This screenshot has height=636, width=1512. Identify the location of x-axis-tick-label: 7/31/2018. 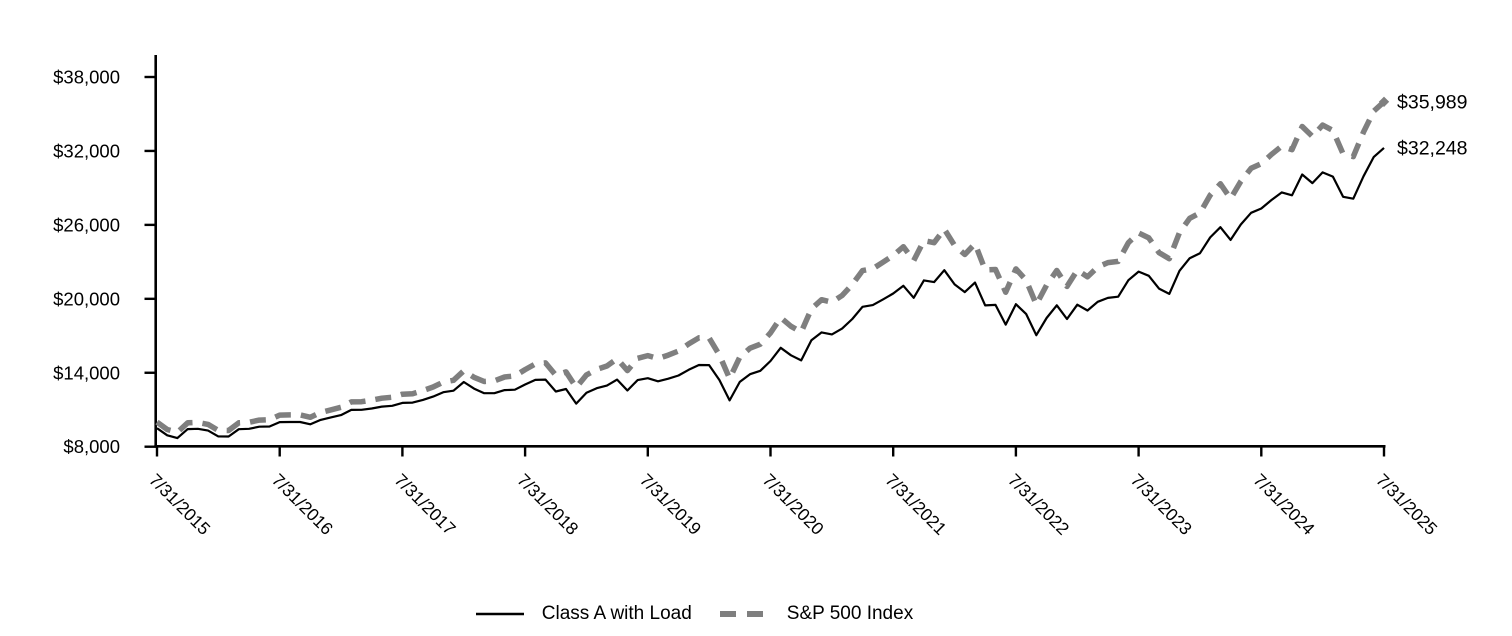
(547, 504).